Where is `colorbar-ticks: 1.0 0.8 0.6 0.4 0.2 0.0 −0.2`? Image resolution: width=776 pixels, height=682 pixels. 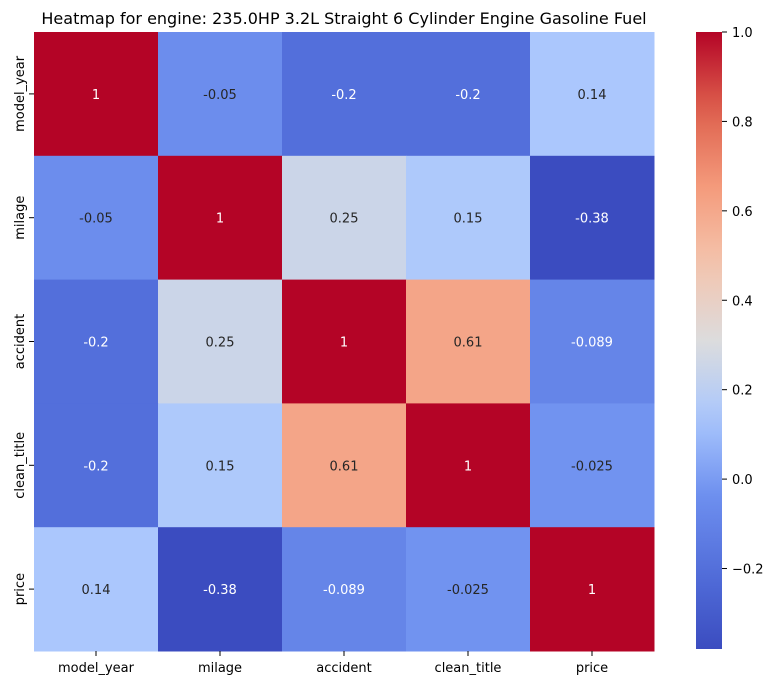
colorbar-ticks: 1.0 0.8 0.6 0.4 0.2 0.0 −0.2 is located at coordinates (743, 302).